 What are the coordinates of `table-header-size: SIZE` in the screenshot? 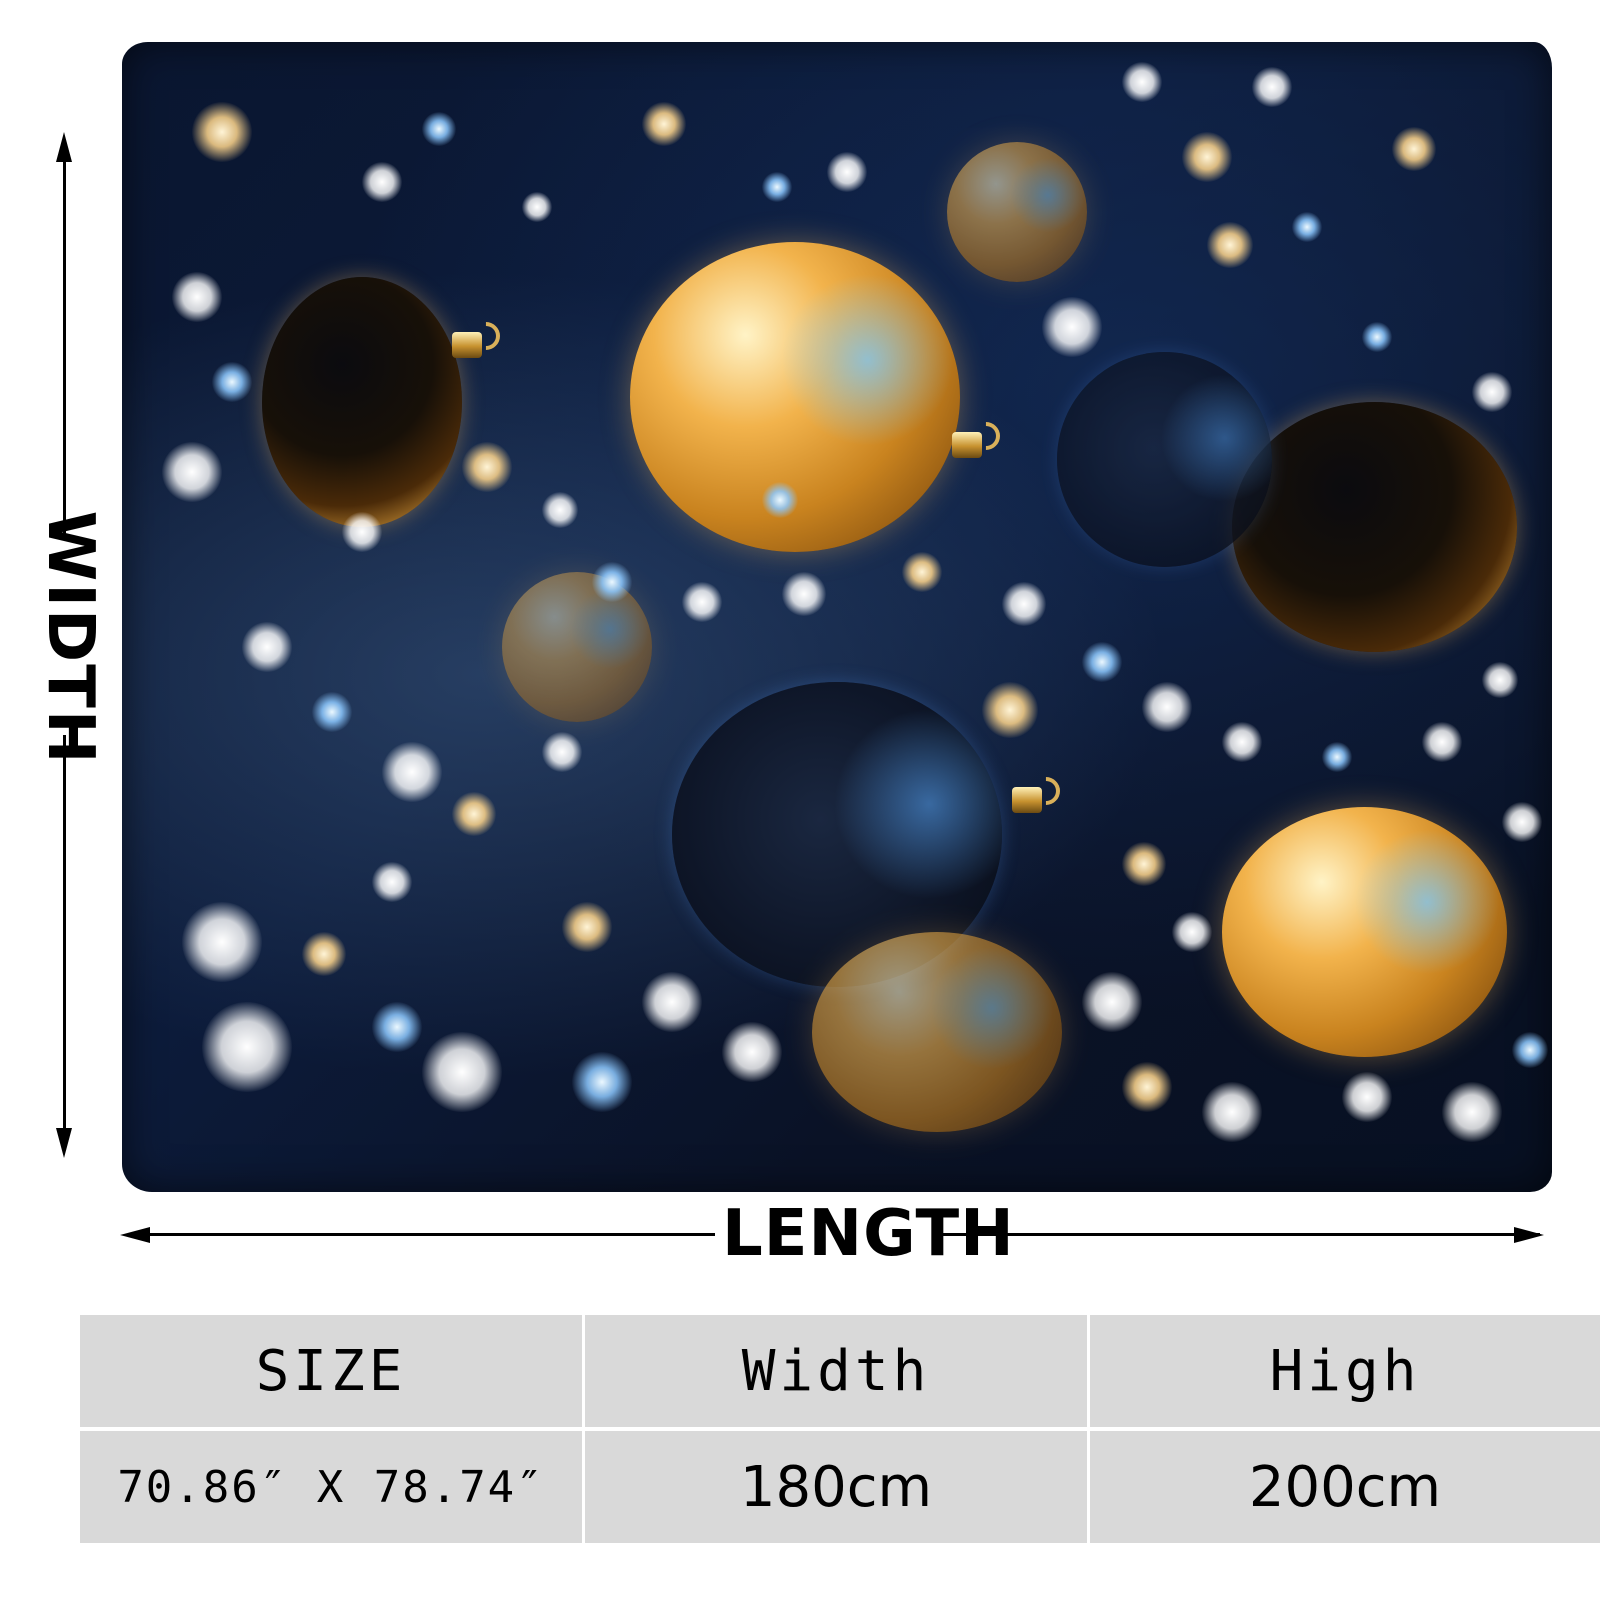 It's located at (331, 1371).